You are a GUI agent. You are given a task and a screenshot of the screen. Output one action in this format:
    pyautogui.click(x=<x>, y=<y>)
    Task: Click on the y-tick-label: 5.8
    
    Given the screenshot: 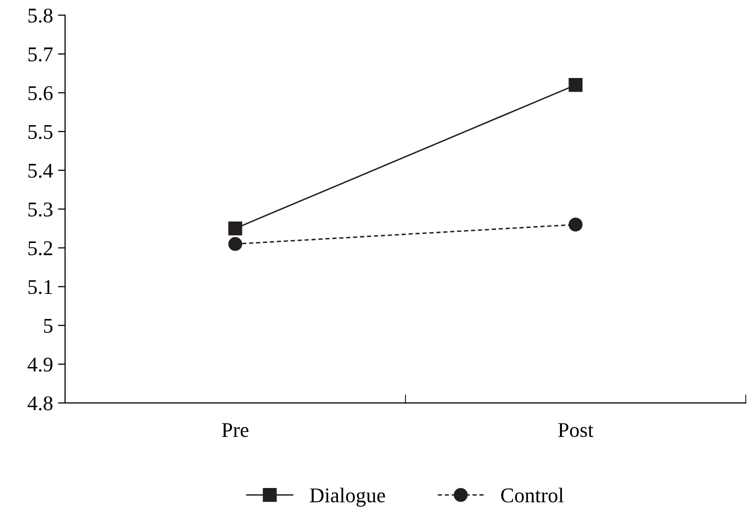 What is the action you would take?
    pyautogui.click(x=40, y=15)
    